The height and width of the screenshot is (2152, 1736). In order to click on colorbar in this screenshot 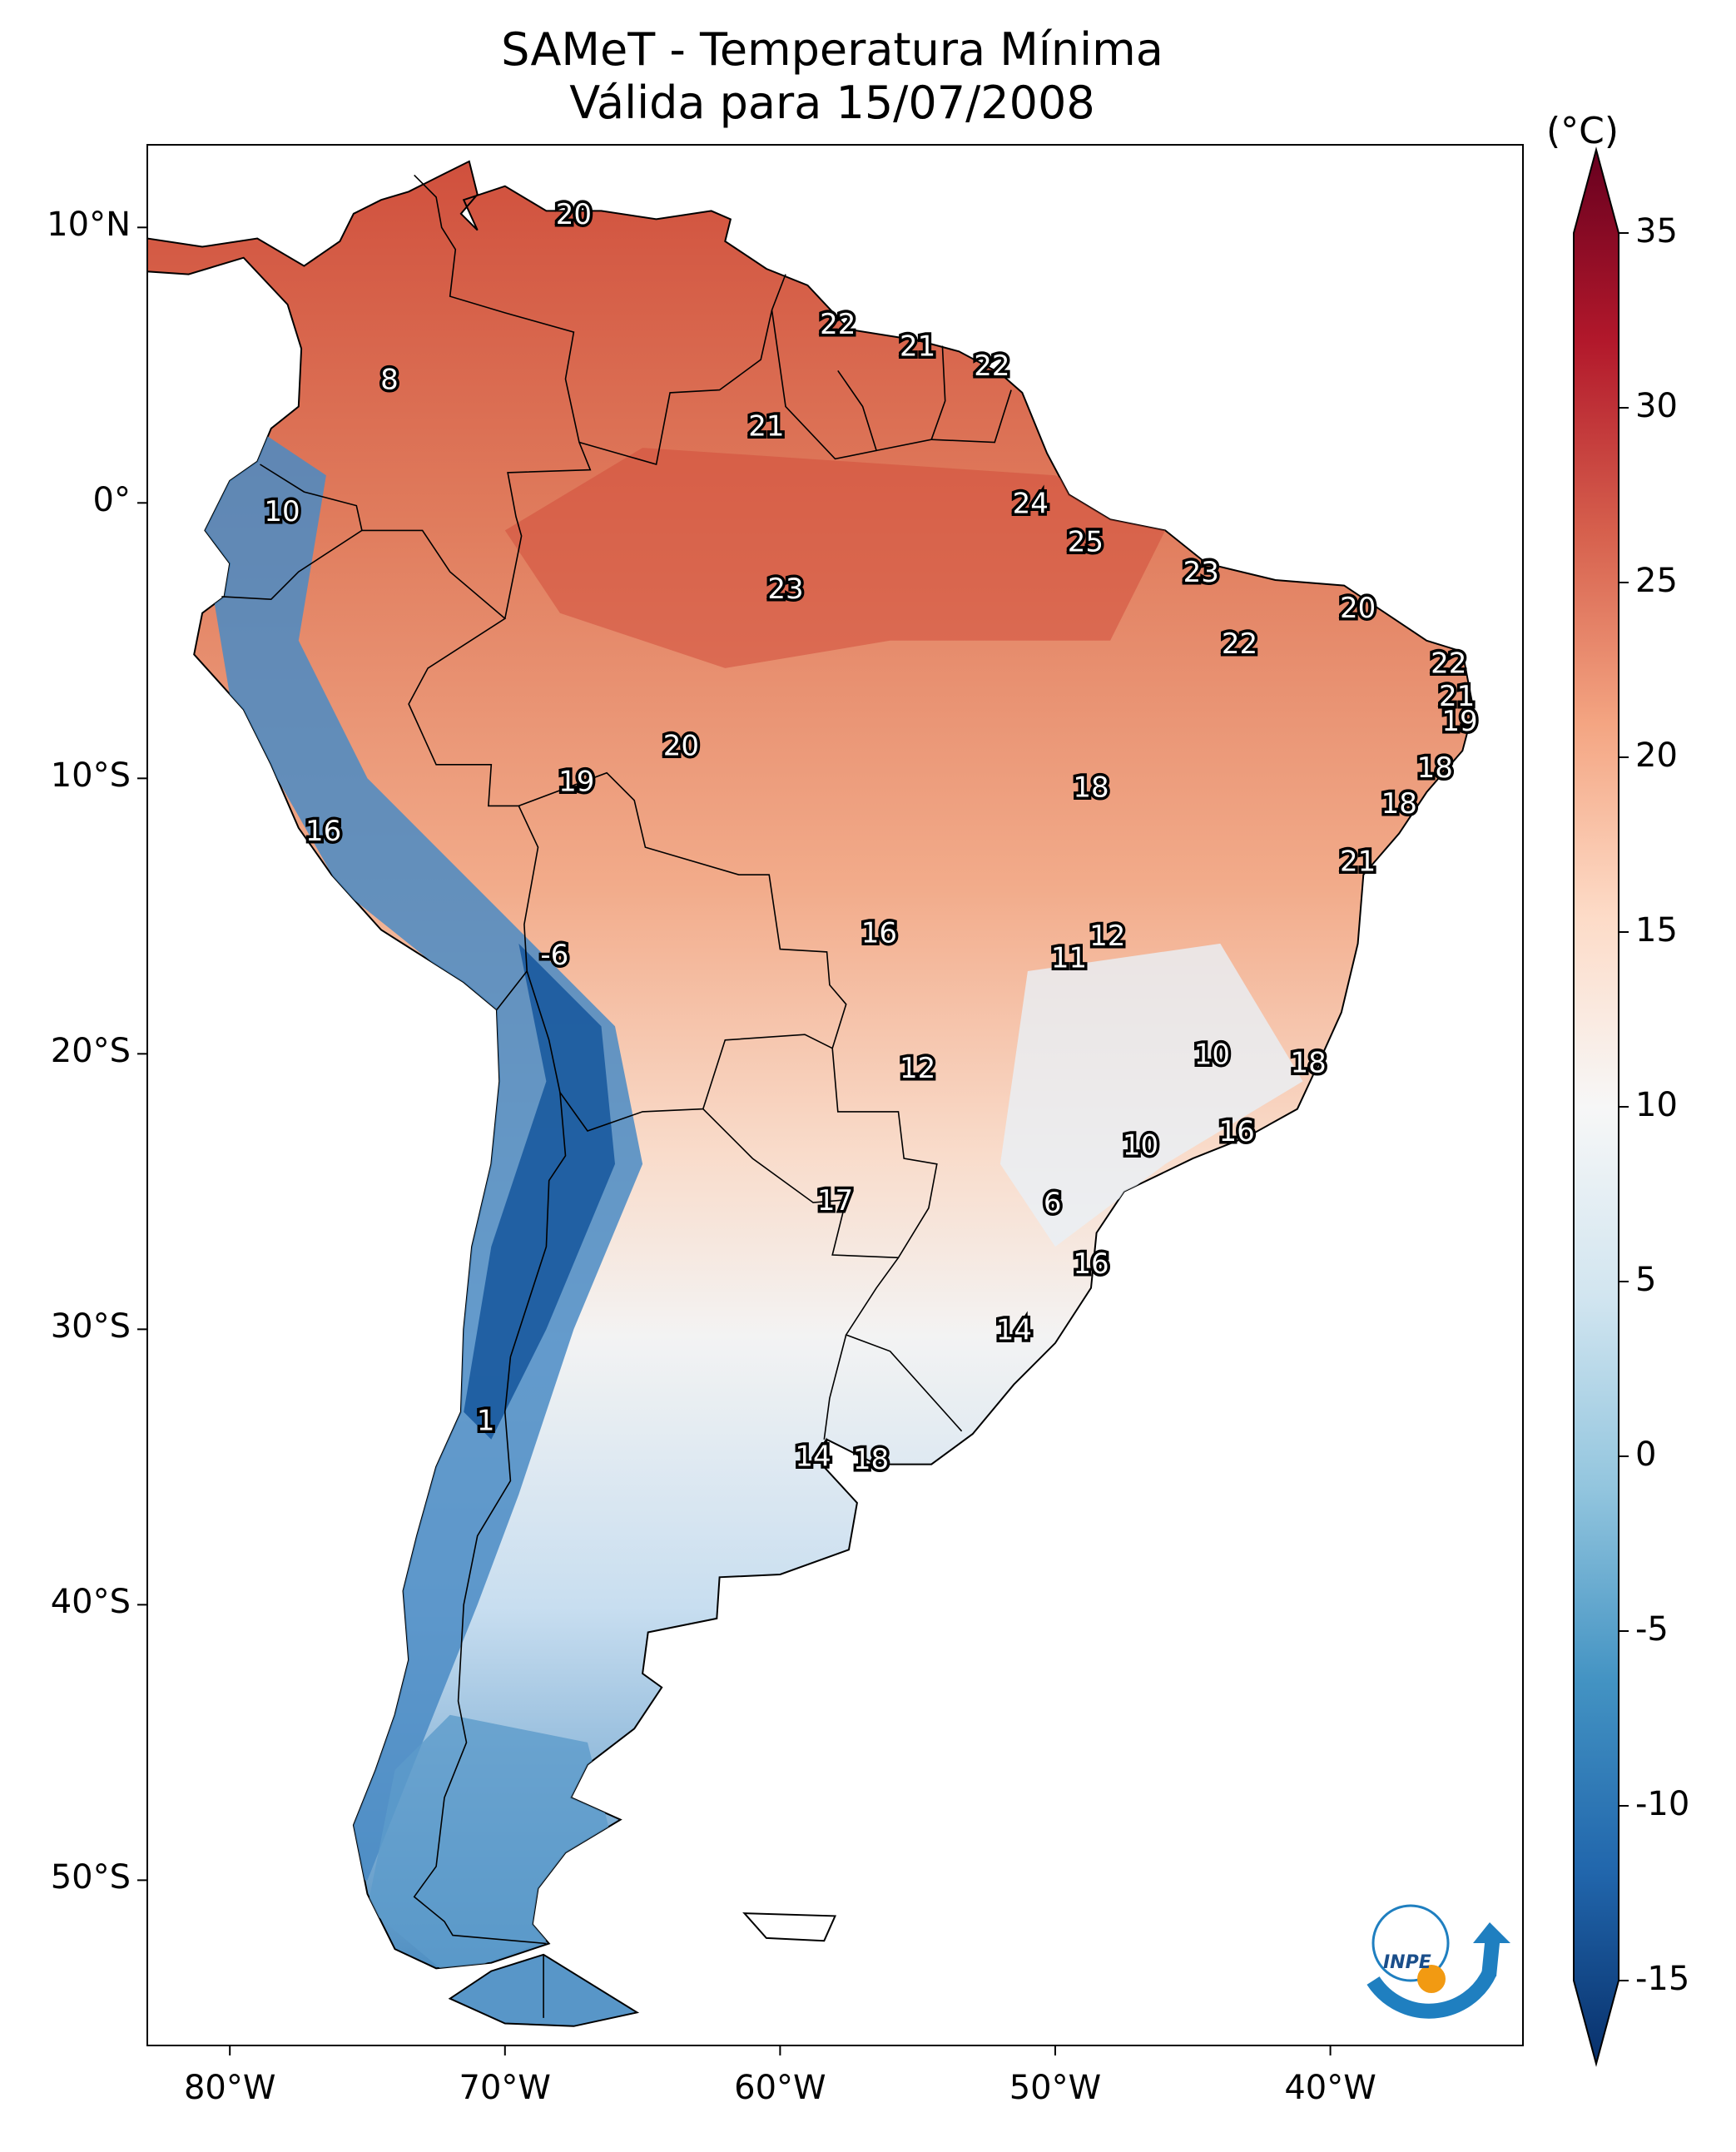, I will do `click(1601, 1106)`.